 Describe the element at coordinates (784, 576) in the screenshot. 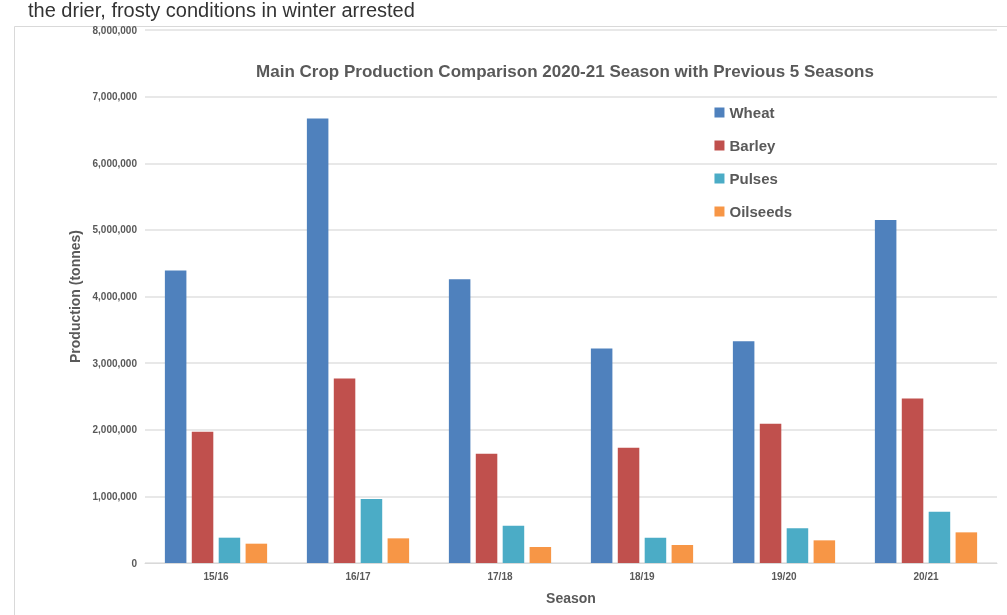

I see `x-tick-label: 19/20` at that location.